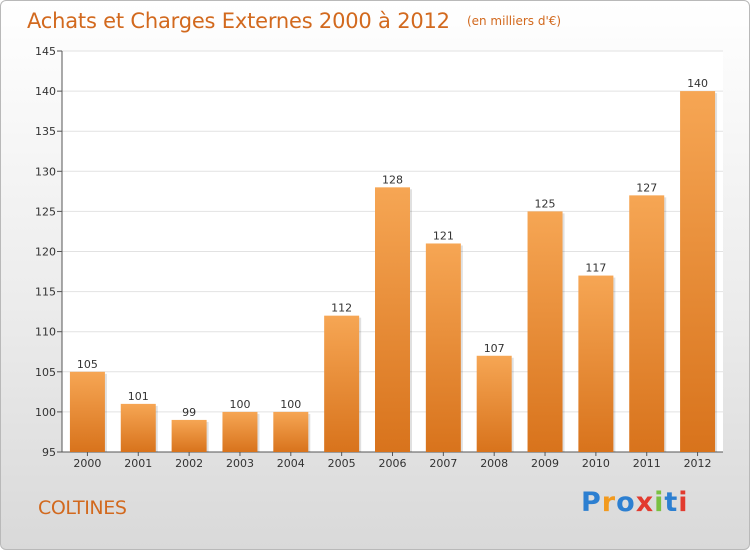 The width and height of the screenshot is (750, 550). What do you see at coordinates (342, 383) in the screenshot?
I see `bar-2005` at bounding box center [342, 383].